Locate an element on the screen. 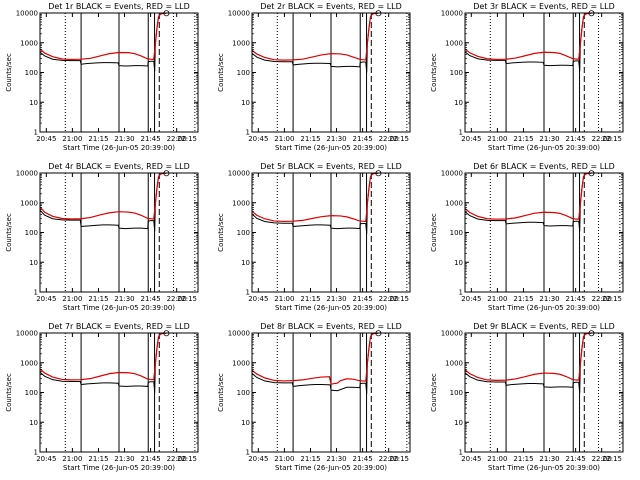  panel-title: Det 4r BLACK = Events, RED = LLD is located at coordinates (119, 166).